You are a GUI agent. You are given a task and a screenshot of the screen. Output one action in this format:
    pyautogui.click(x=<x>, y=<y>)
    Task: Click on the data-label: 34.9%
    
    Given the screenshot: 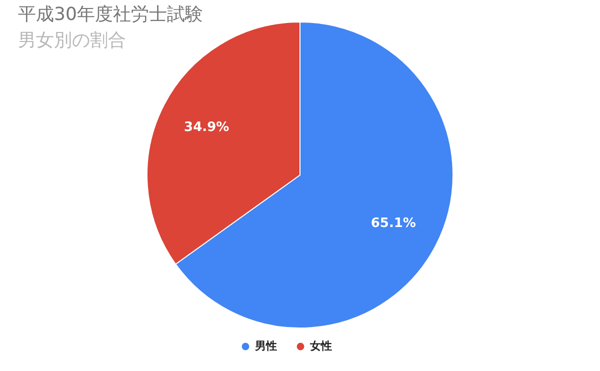 What is the action you would take?
    pyautogui.click(x=207, y=128)
    